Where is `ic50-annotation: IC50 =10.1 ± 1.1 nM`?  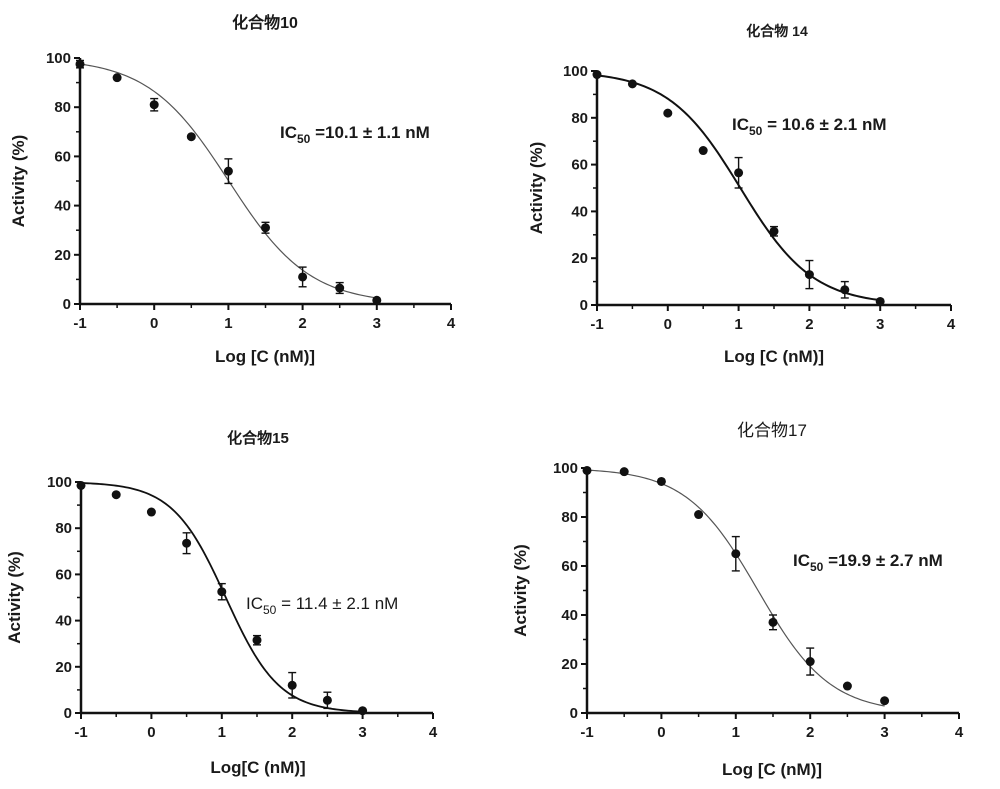 ic50-annotation: IC50 =10.1 ± 1.1 nM is located at coordinates (355, 134).